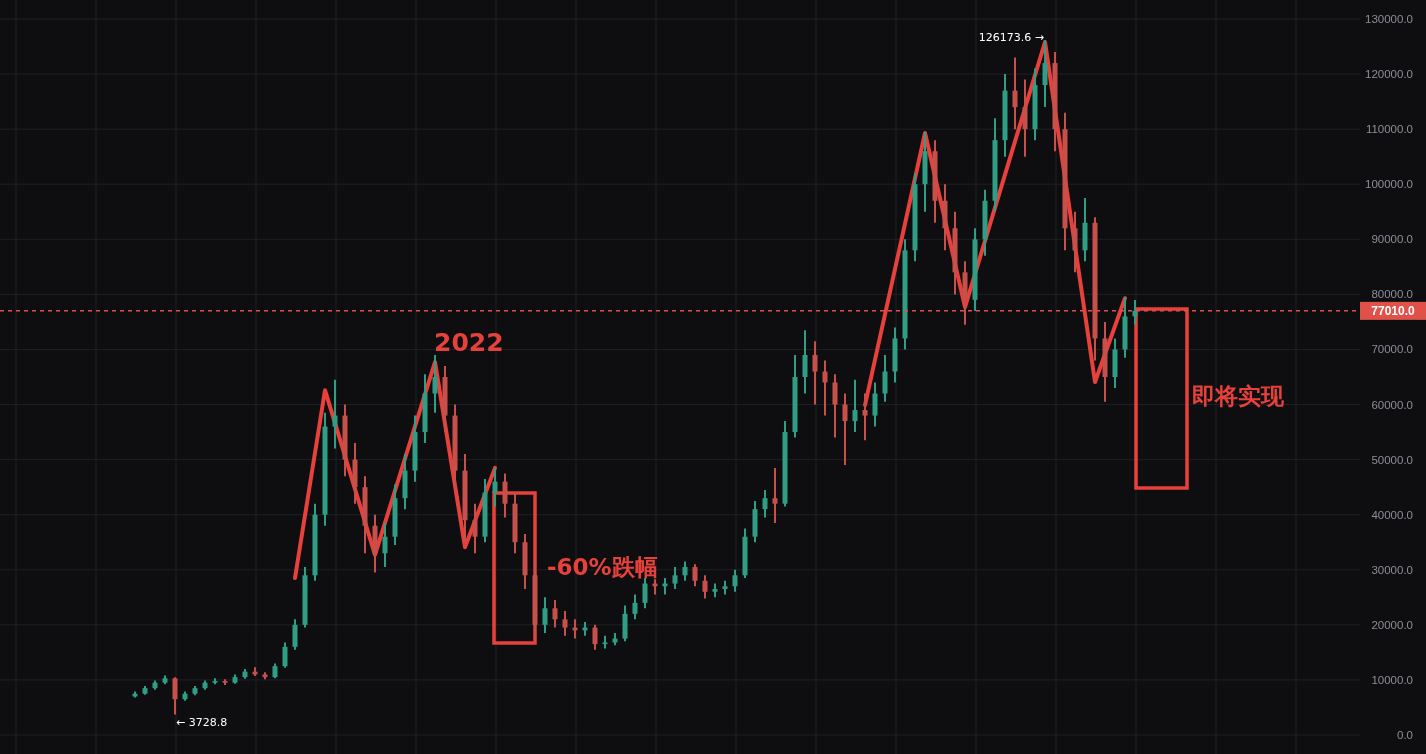 The image size is (1426, 754). Describe the element at coordinates (1389, 19) in the screenshot. I see `y-tick-label: 130000.0` at that location.